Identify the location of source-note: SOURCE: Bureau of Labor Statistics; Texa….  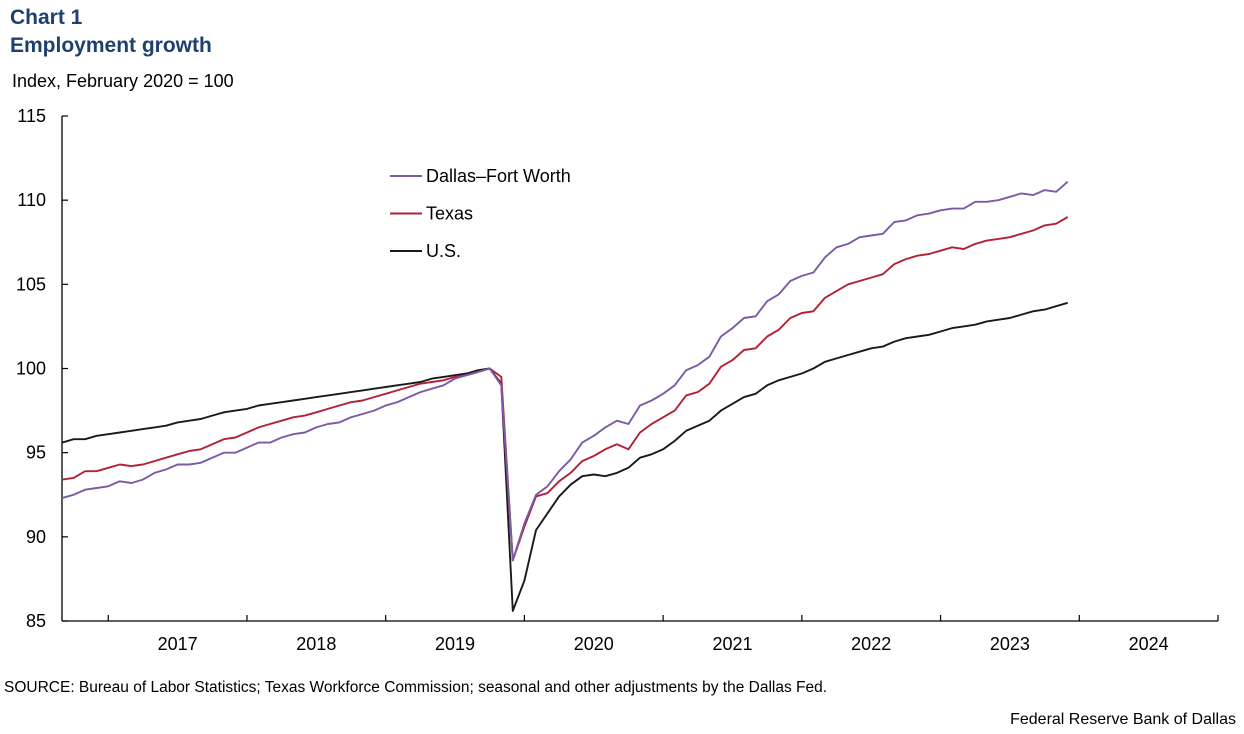
(416, 687).